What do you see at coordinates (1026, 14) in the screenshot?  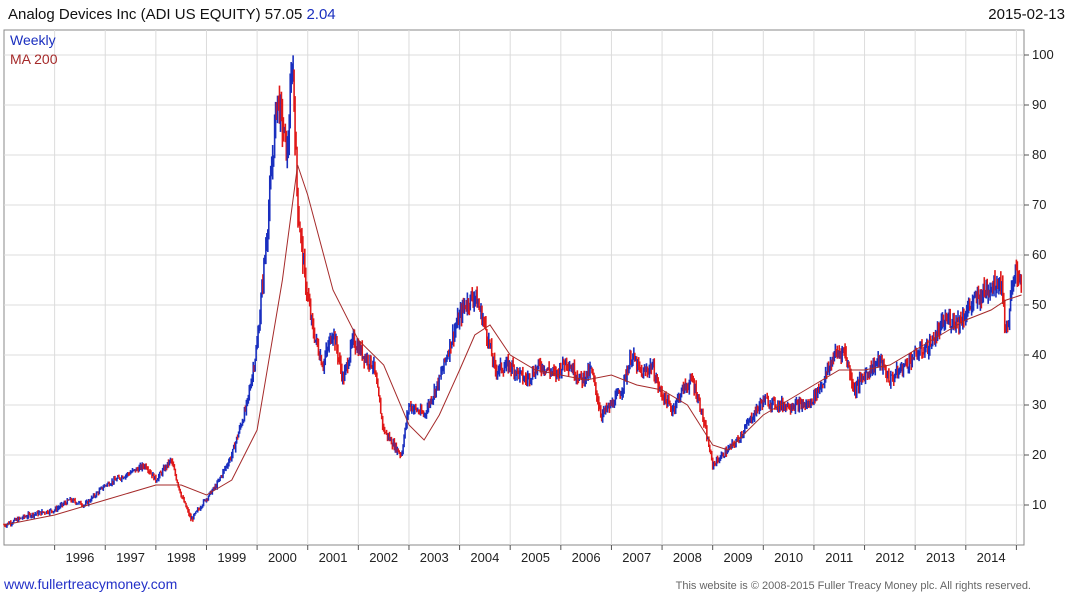 I see `chart-date: 2015-02-13` at bounding box center [1026, 14].